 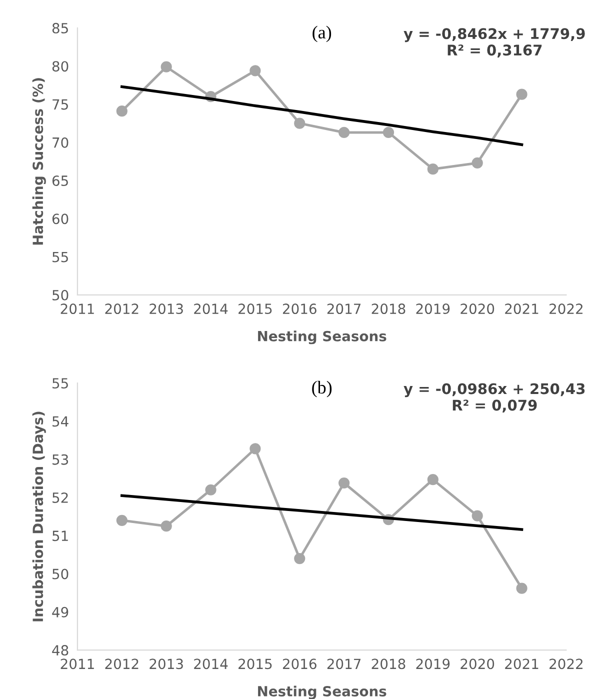 I want to click on y-axis-title: Hatching Success (%), so click(x=39, y=161).